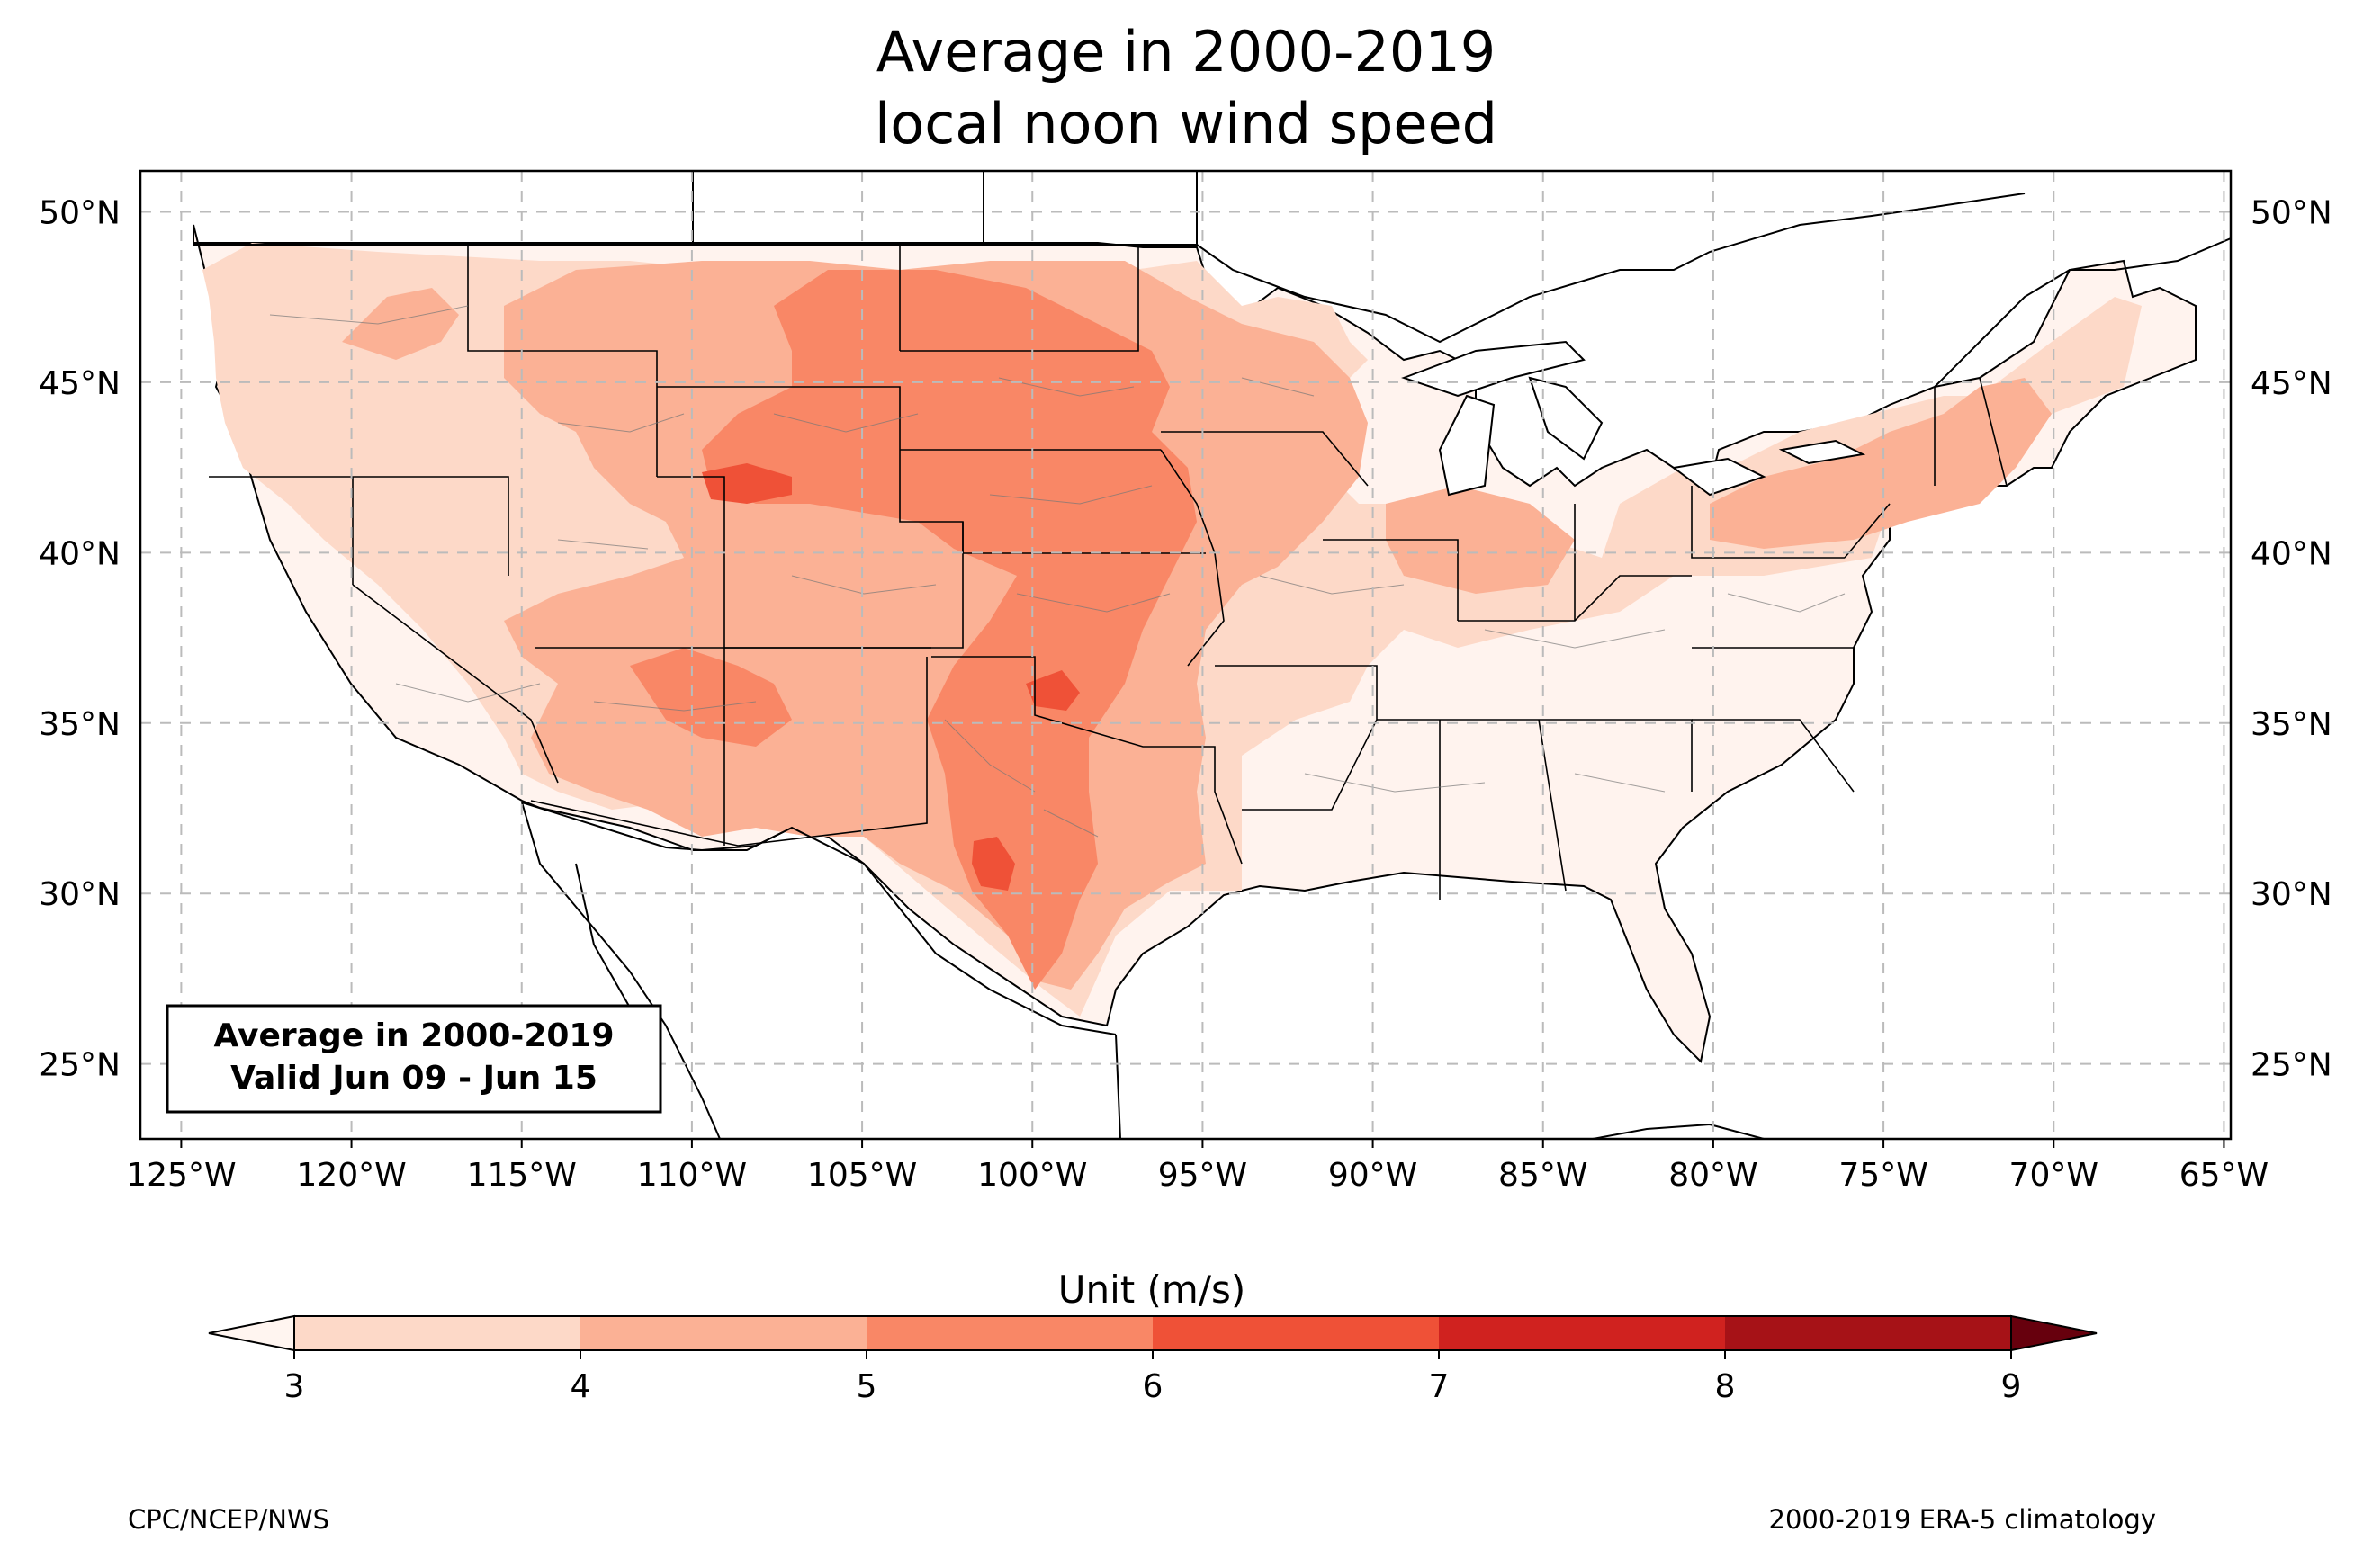  Describe the element at coordinates (1202, 1175) in the screenshot. I see `lon-tick-label: 95°W` at that location.